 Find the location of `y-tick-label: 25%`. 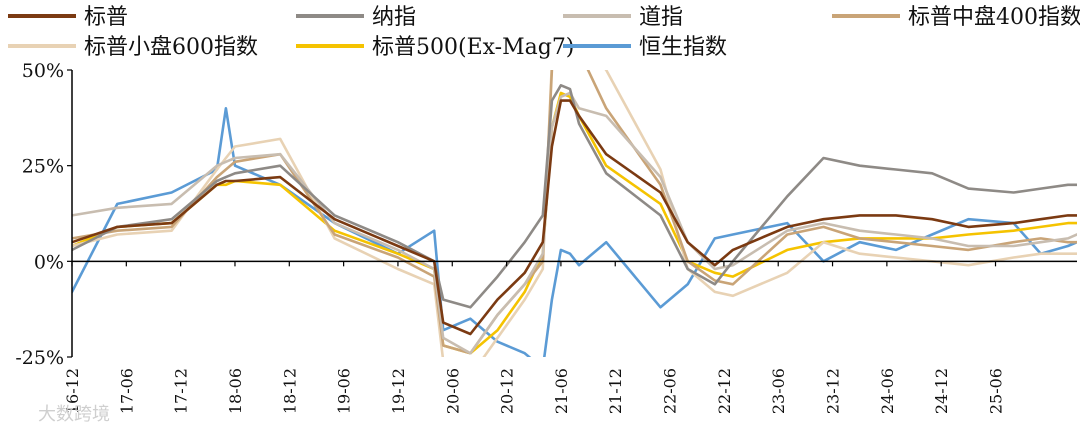

y-tick-label: 25% is located at coordinates (43, 167).